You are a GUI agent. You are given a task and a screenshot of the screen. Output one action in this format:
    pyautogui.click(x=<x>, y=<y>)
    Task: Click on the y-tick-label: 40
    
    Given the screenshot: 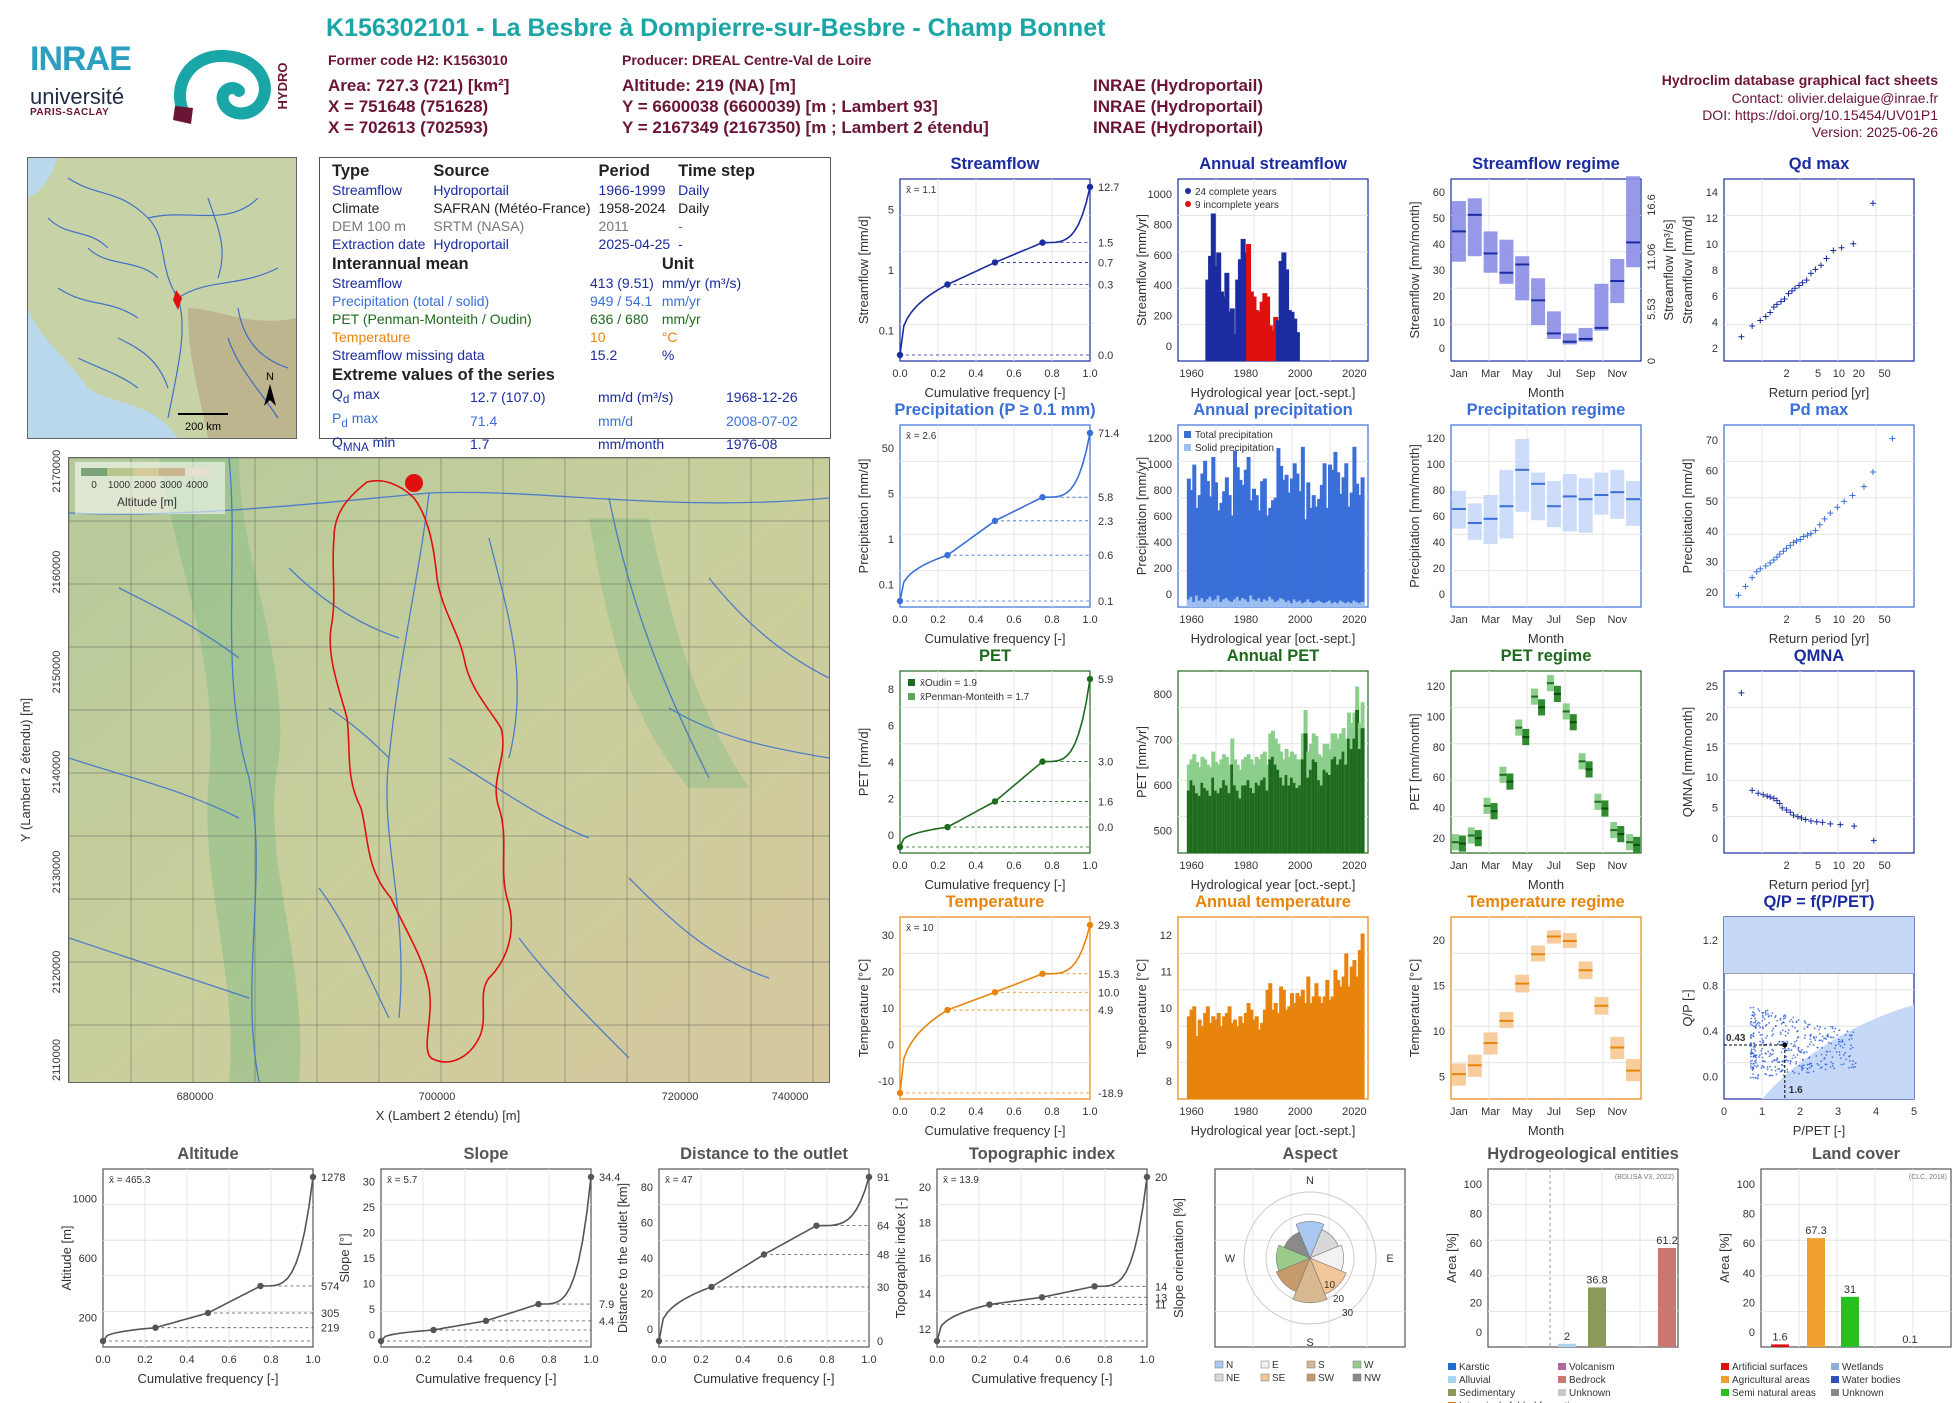 What is the action you would take?
    pyautogui.click(x=1749, y=1274)
    